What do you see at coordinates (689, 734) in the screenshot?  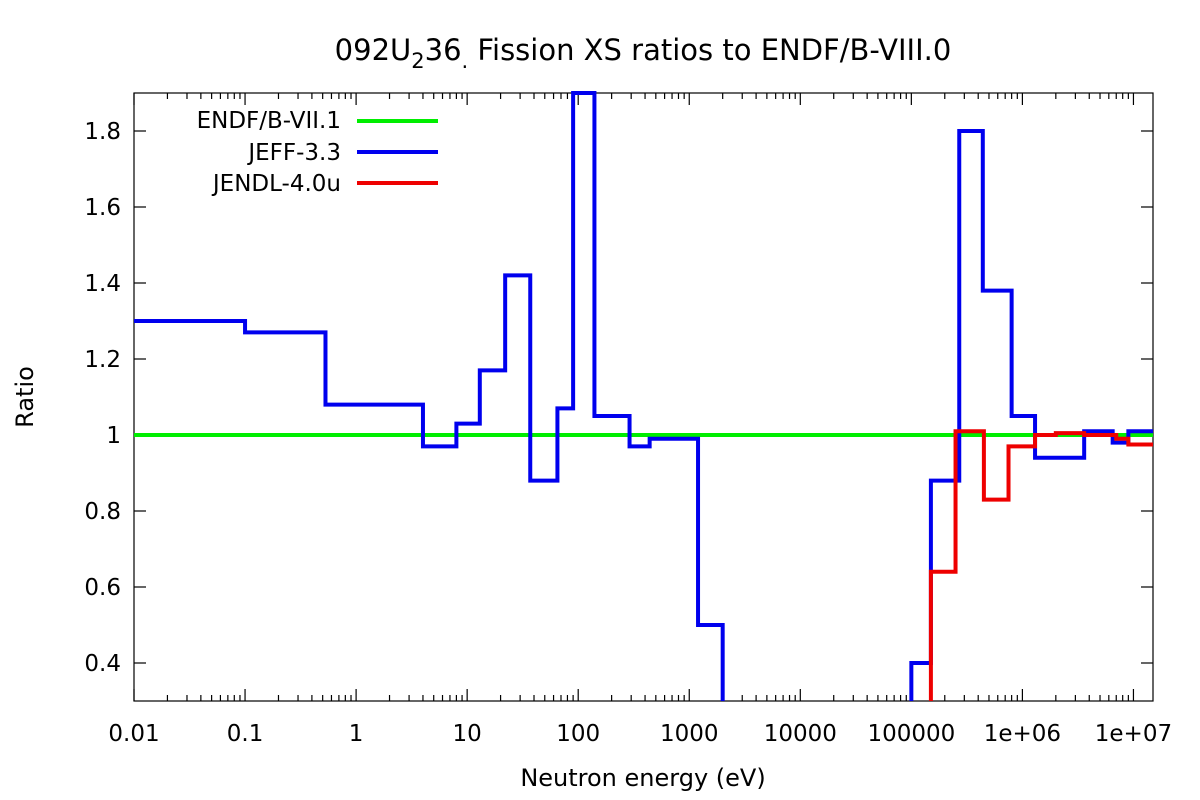 I see `x-tick-label: 1000` at bounding box center [689, 734].